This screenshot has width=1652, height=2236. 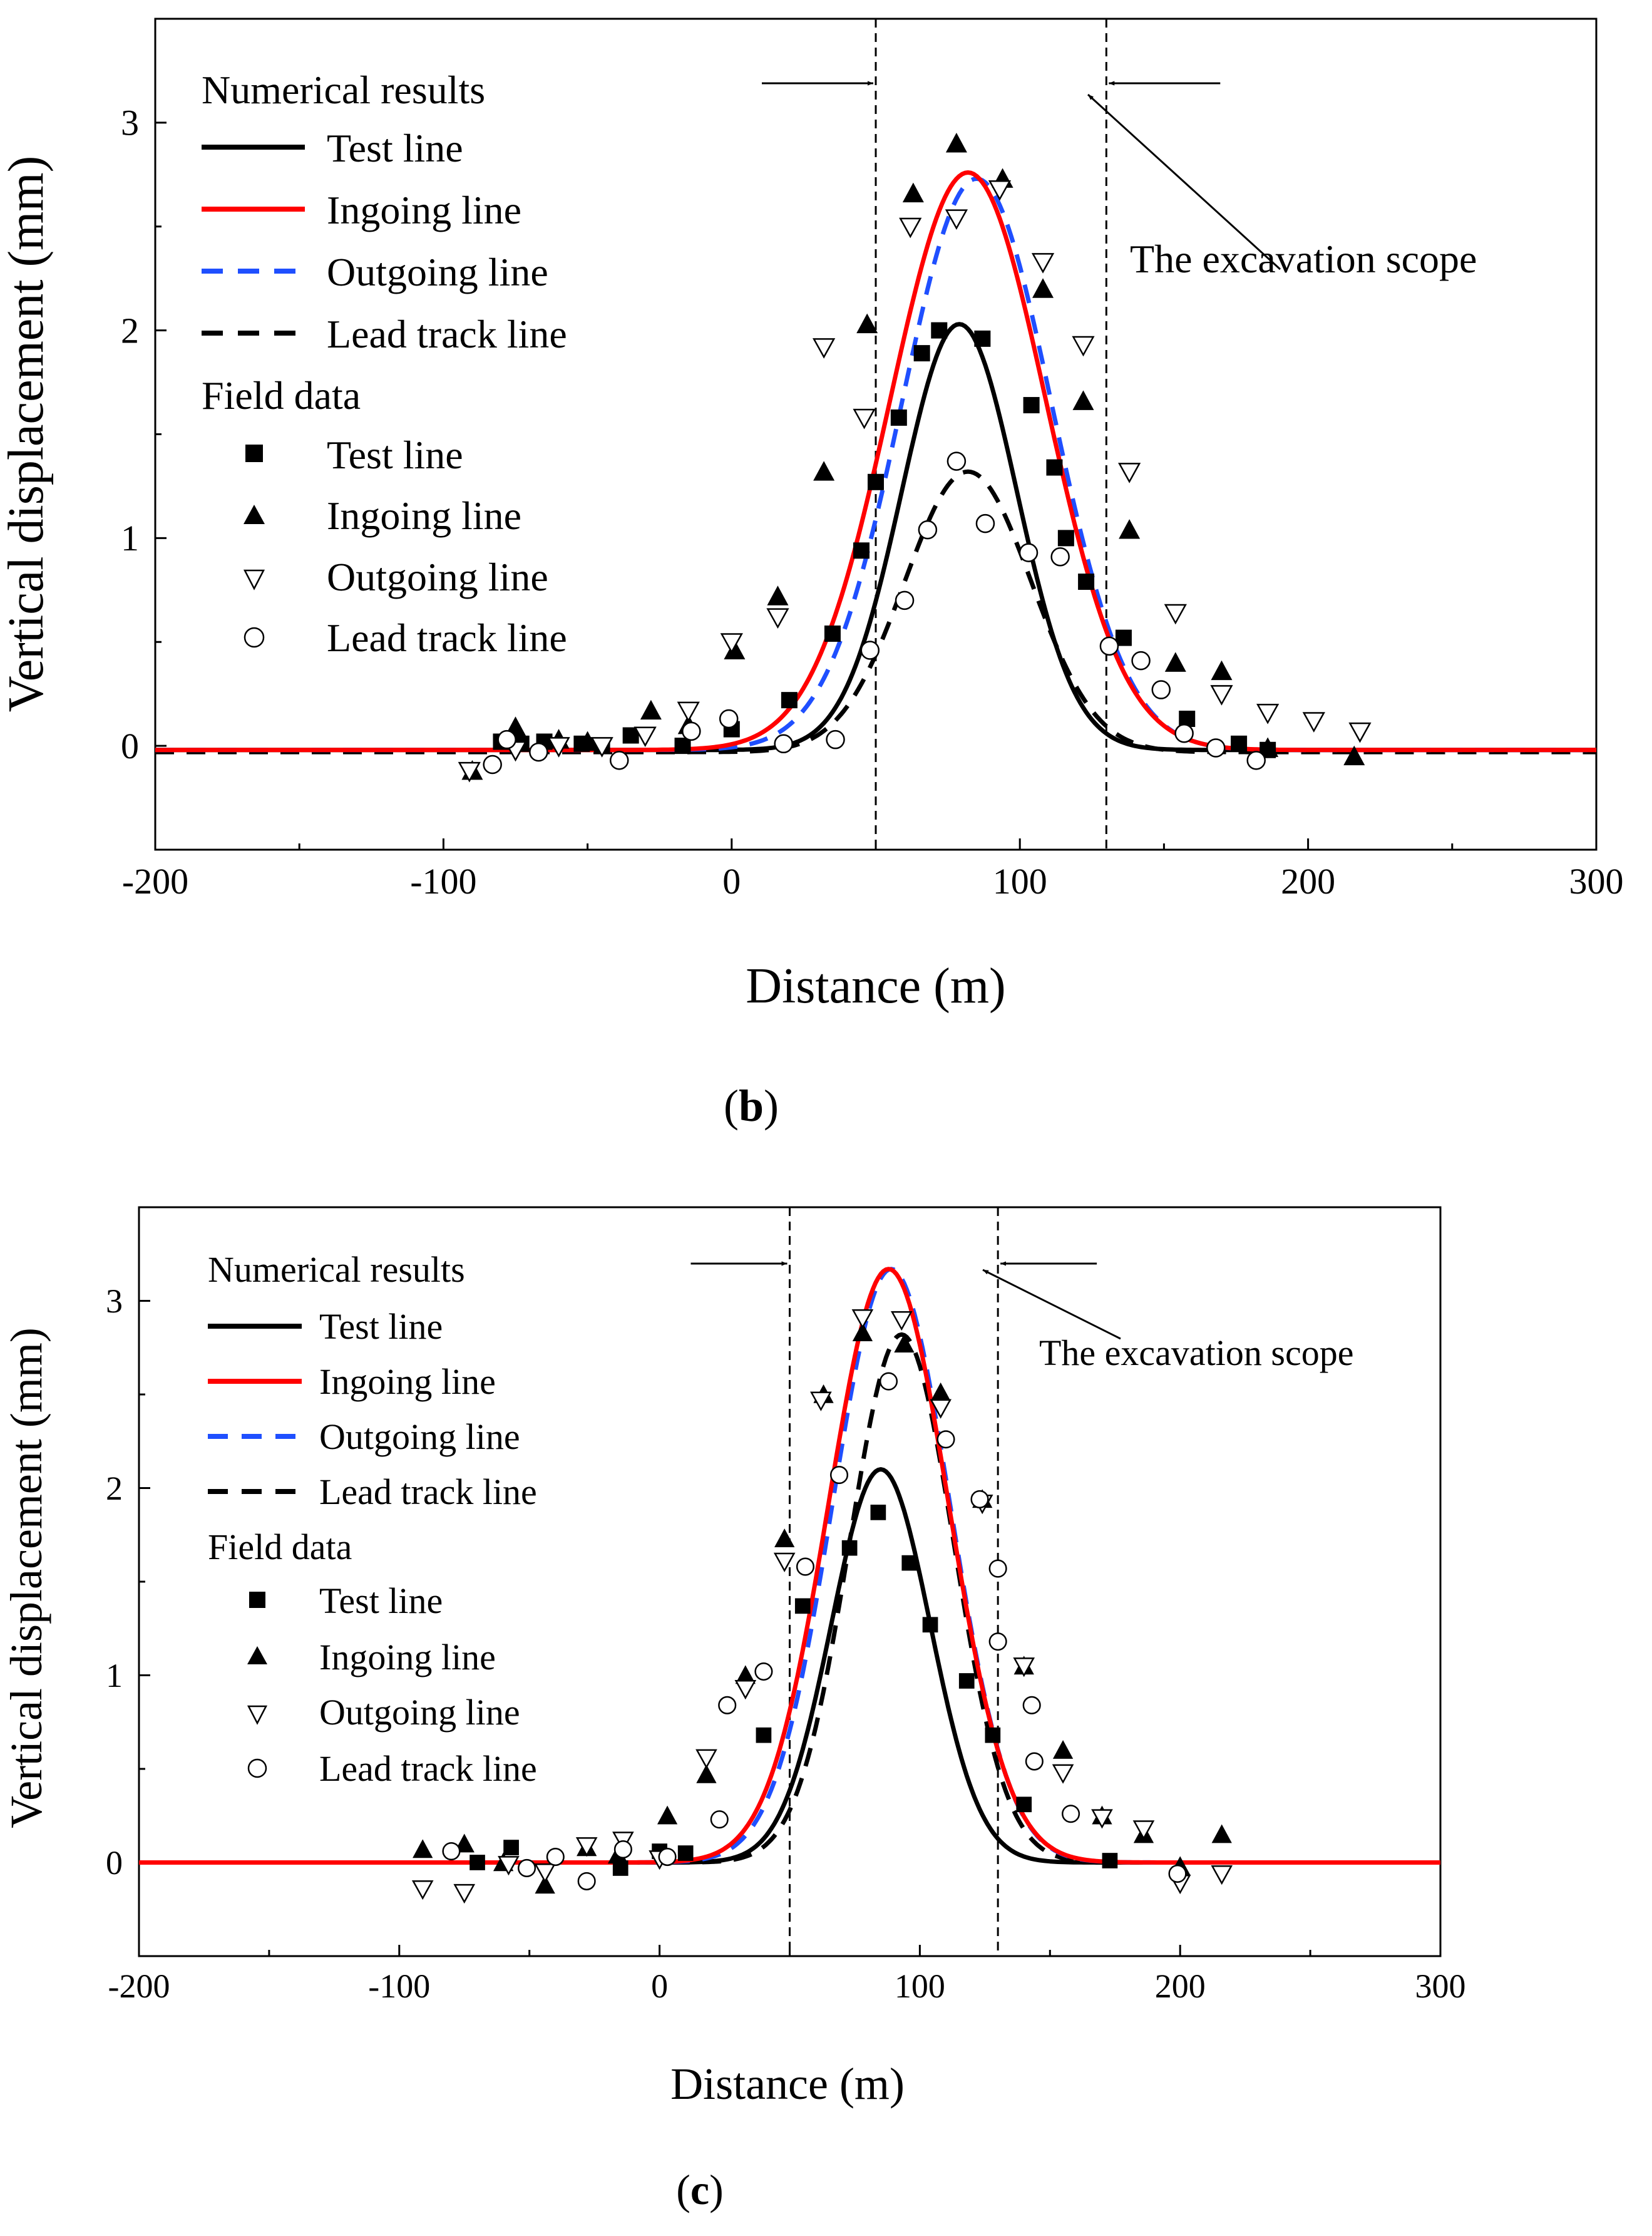 What do you see at coordinates (822, 1606) in the screenshot?
I see `field-data-points` at bounding box center [822, 1606].